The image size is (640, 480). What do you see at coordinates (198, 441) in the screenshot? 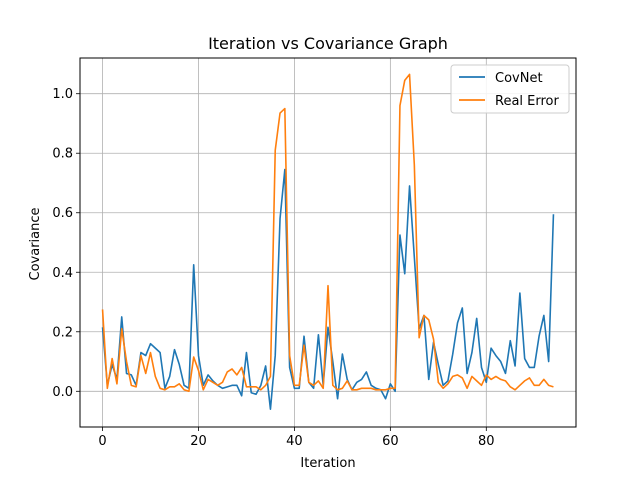
I see `x-tick-label: 20` at bounding box center [198, 441].